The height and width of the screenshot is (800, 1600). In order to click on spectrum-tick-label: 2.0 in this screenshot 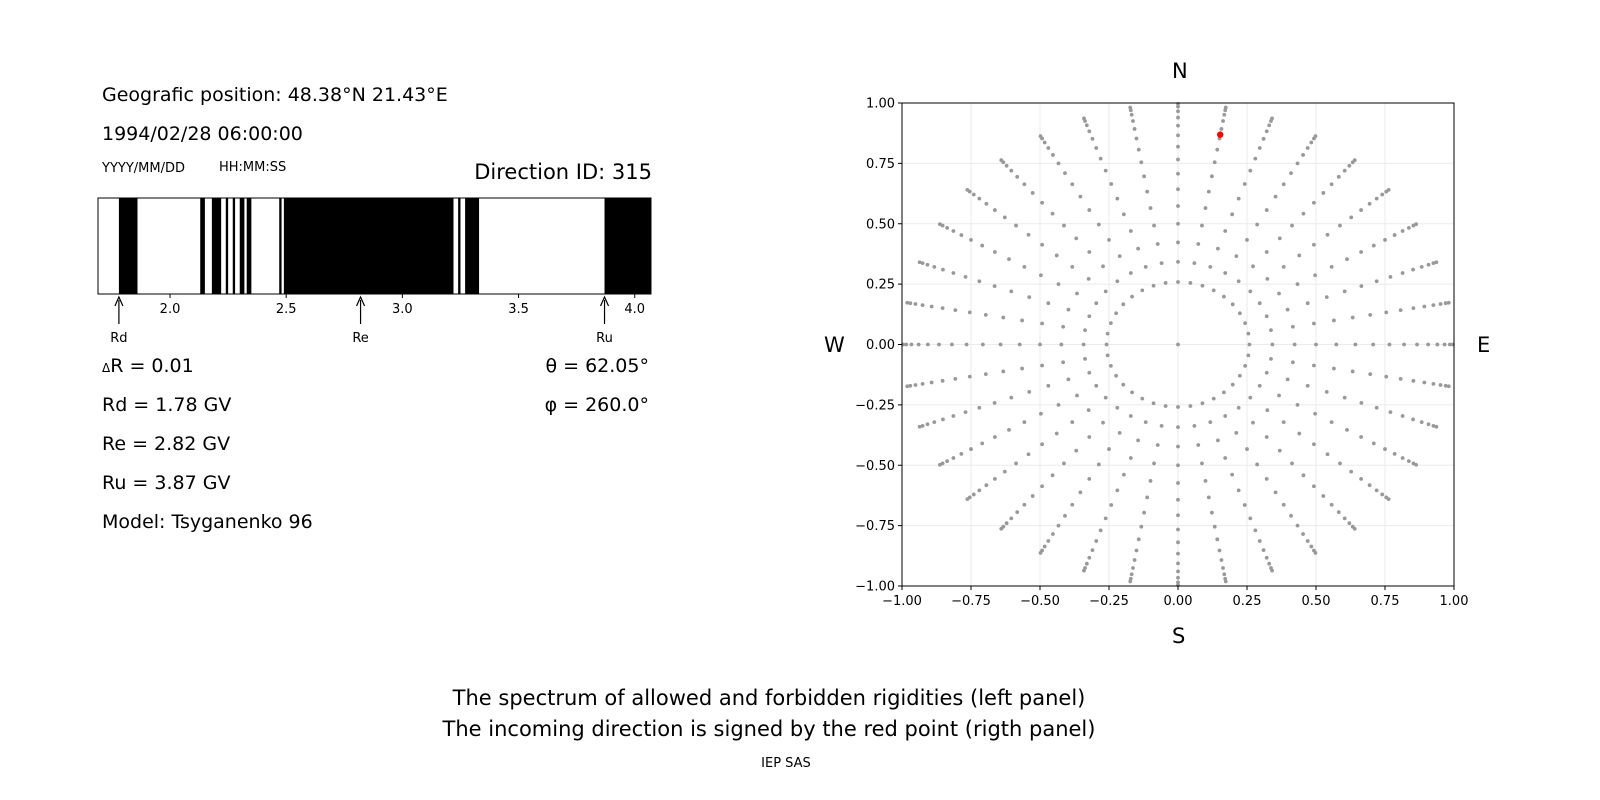, I will do `click(170, 309)`.